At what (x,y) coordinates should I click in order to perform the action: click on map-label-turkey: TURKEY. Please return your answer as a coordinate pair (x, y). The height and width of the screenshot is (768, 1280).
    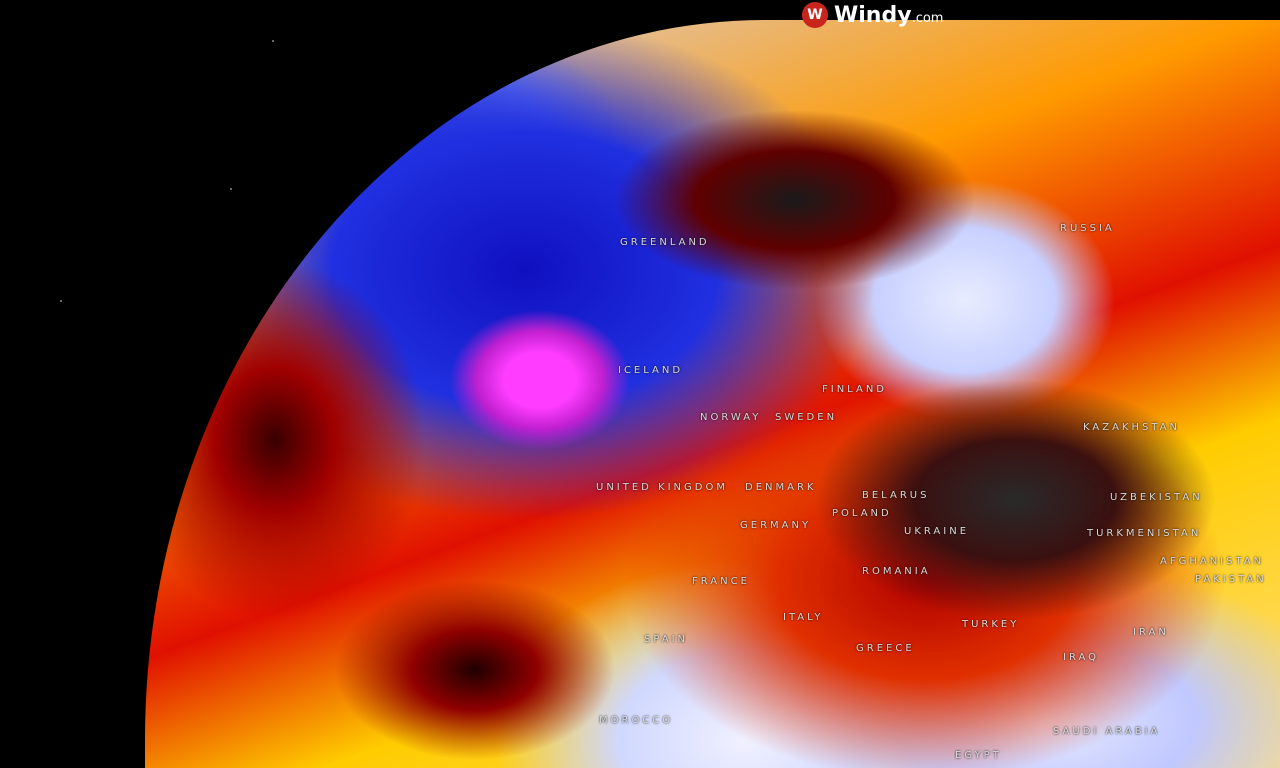
    Looking at the image, I should click on (991, 624).